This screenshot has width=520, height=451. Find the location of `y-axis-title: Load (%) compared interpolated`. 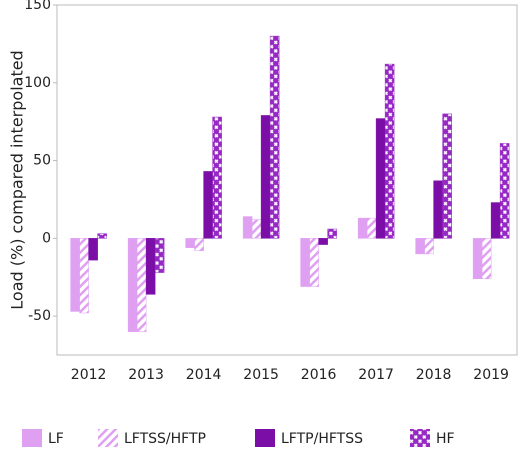

y-axis-title: Load (%) compared interpolated is located at coordinates (17, 179).